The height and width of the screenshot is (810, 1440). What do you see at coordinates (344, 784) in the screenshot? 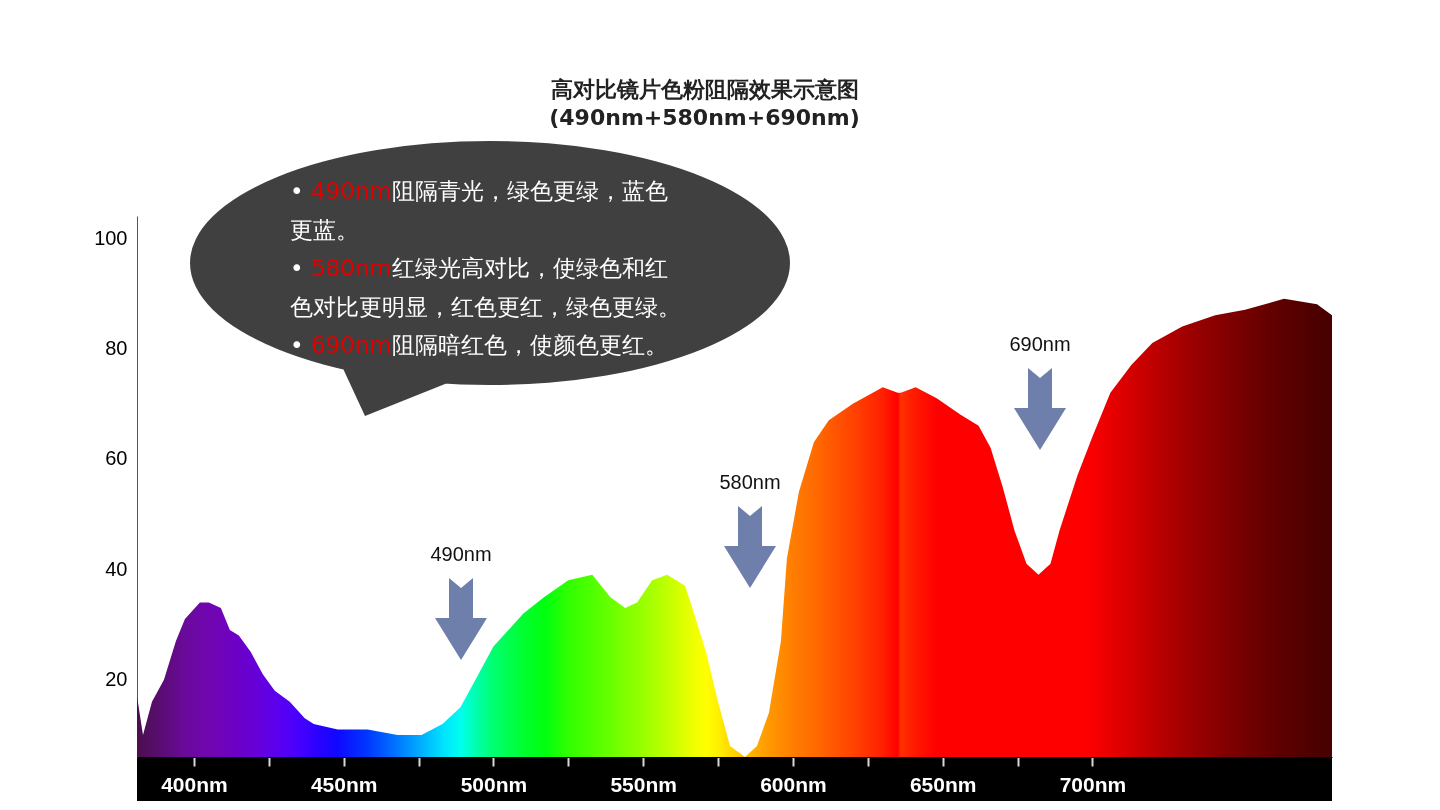
I see `x-tick-label: 450nm` at bounding box center [344, 784].